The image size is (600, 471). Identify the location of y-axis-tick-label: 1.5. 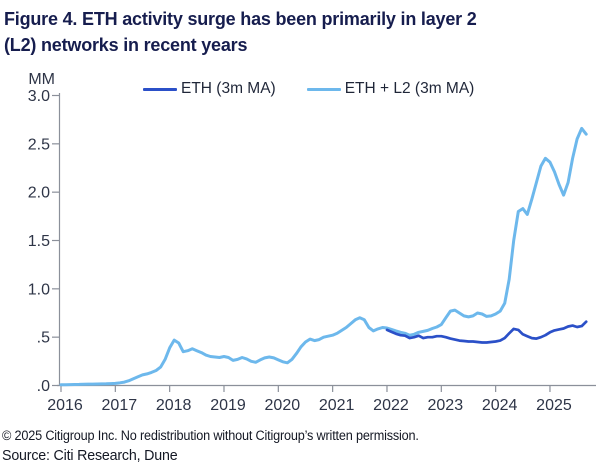
(39, 241).